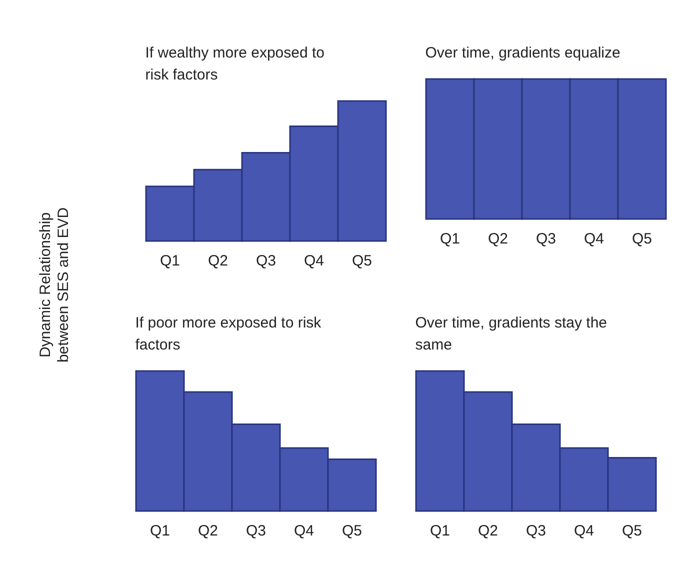  Describe the element at coordinates (54, 285) in the screenshot. I see `text: Dynamic Relationship between SES and EVD` at that location.